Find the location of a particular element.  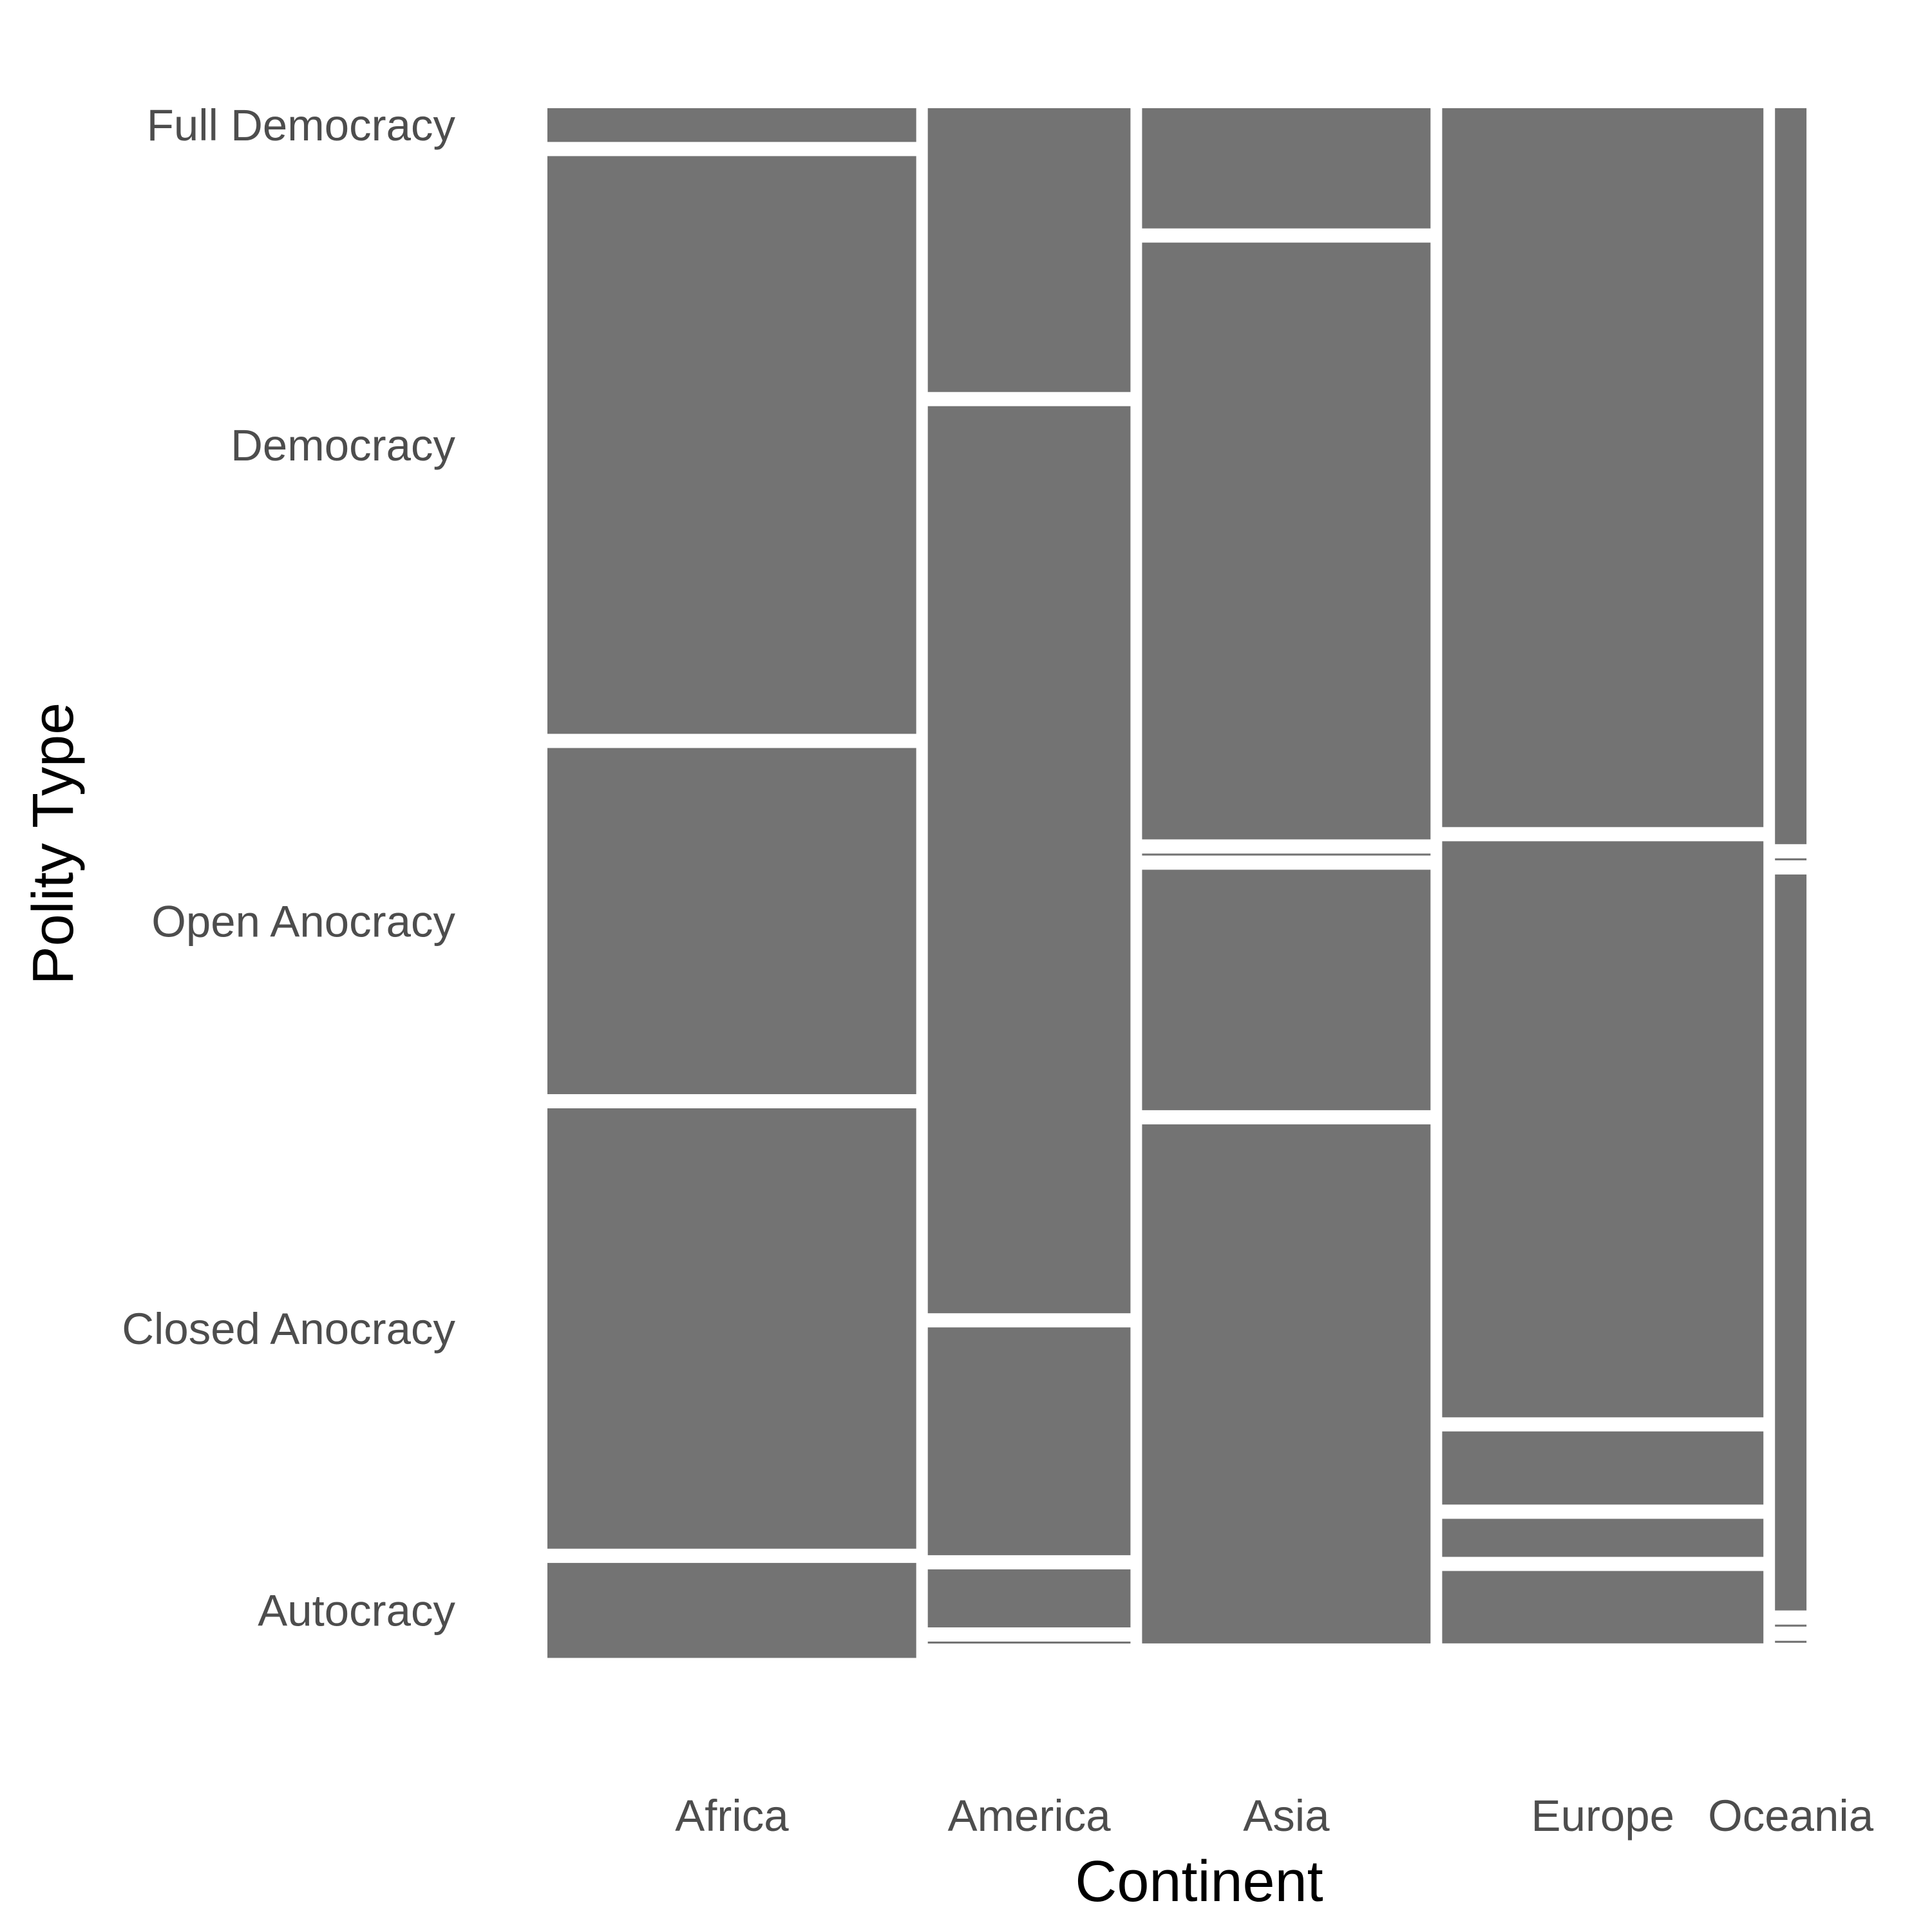

tile-africa-full-democracy is located at coordinates (731, 125).